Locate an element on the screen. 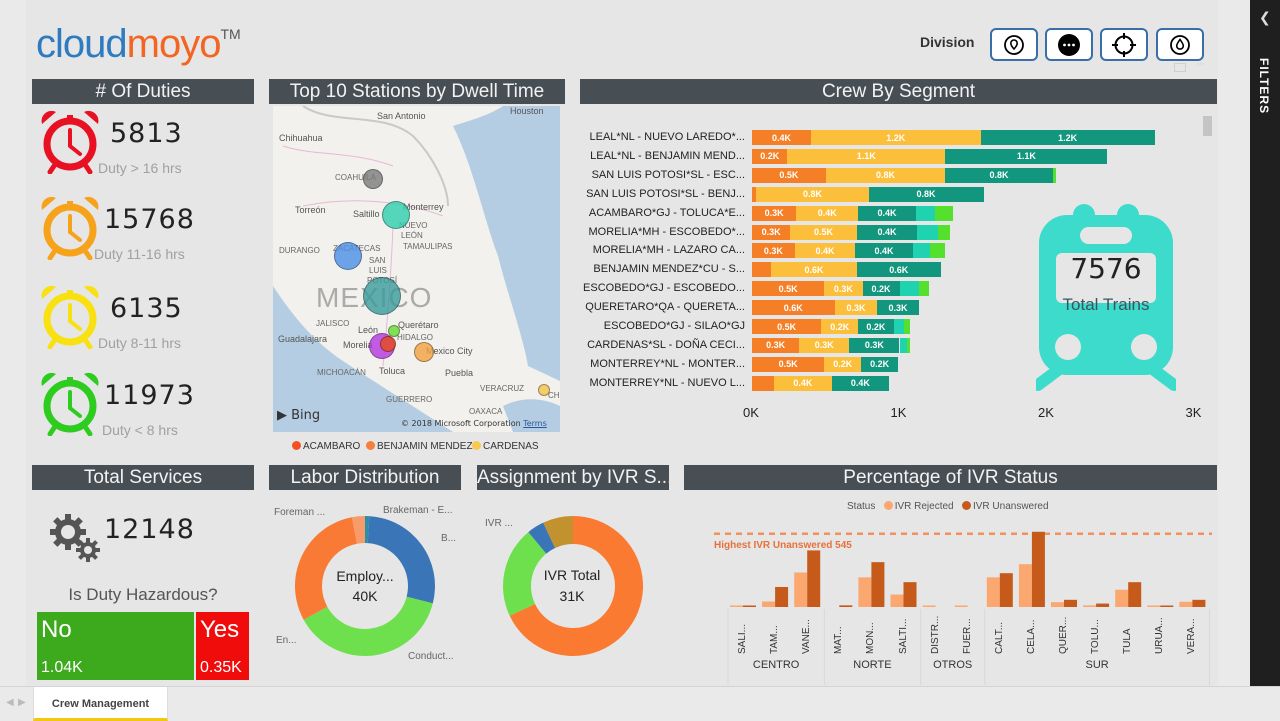 The width and height of the screenshot is (1280, 721). filters-pane: ❮ FILTERS is located at coordinates (1265, 343).